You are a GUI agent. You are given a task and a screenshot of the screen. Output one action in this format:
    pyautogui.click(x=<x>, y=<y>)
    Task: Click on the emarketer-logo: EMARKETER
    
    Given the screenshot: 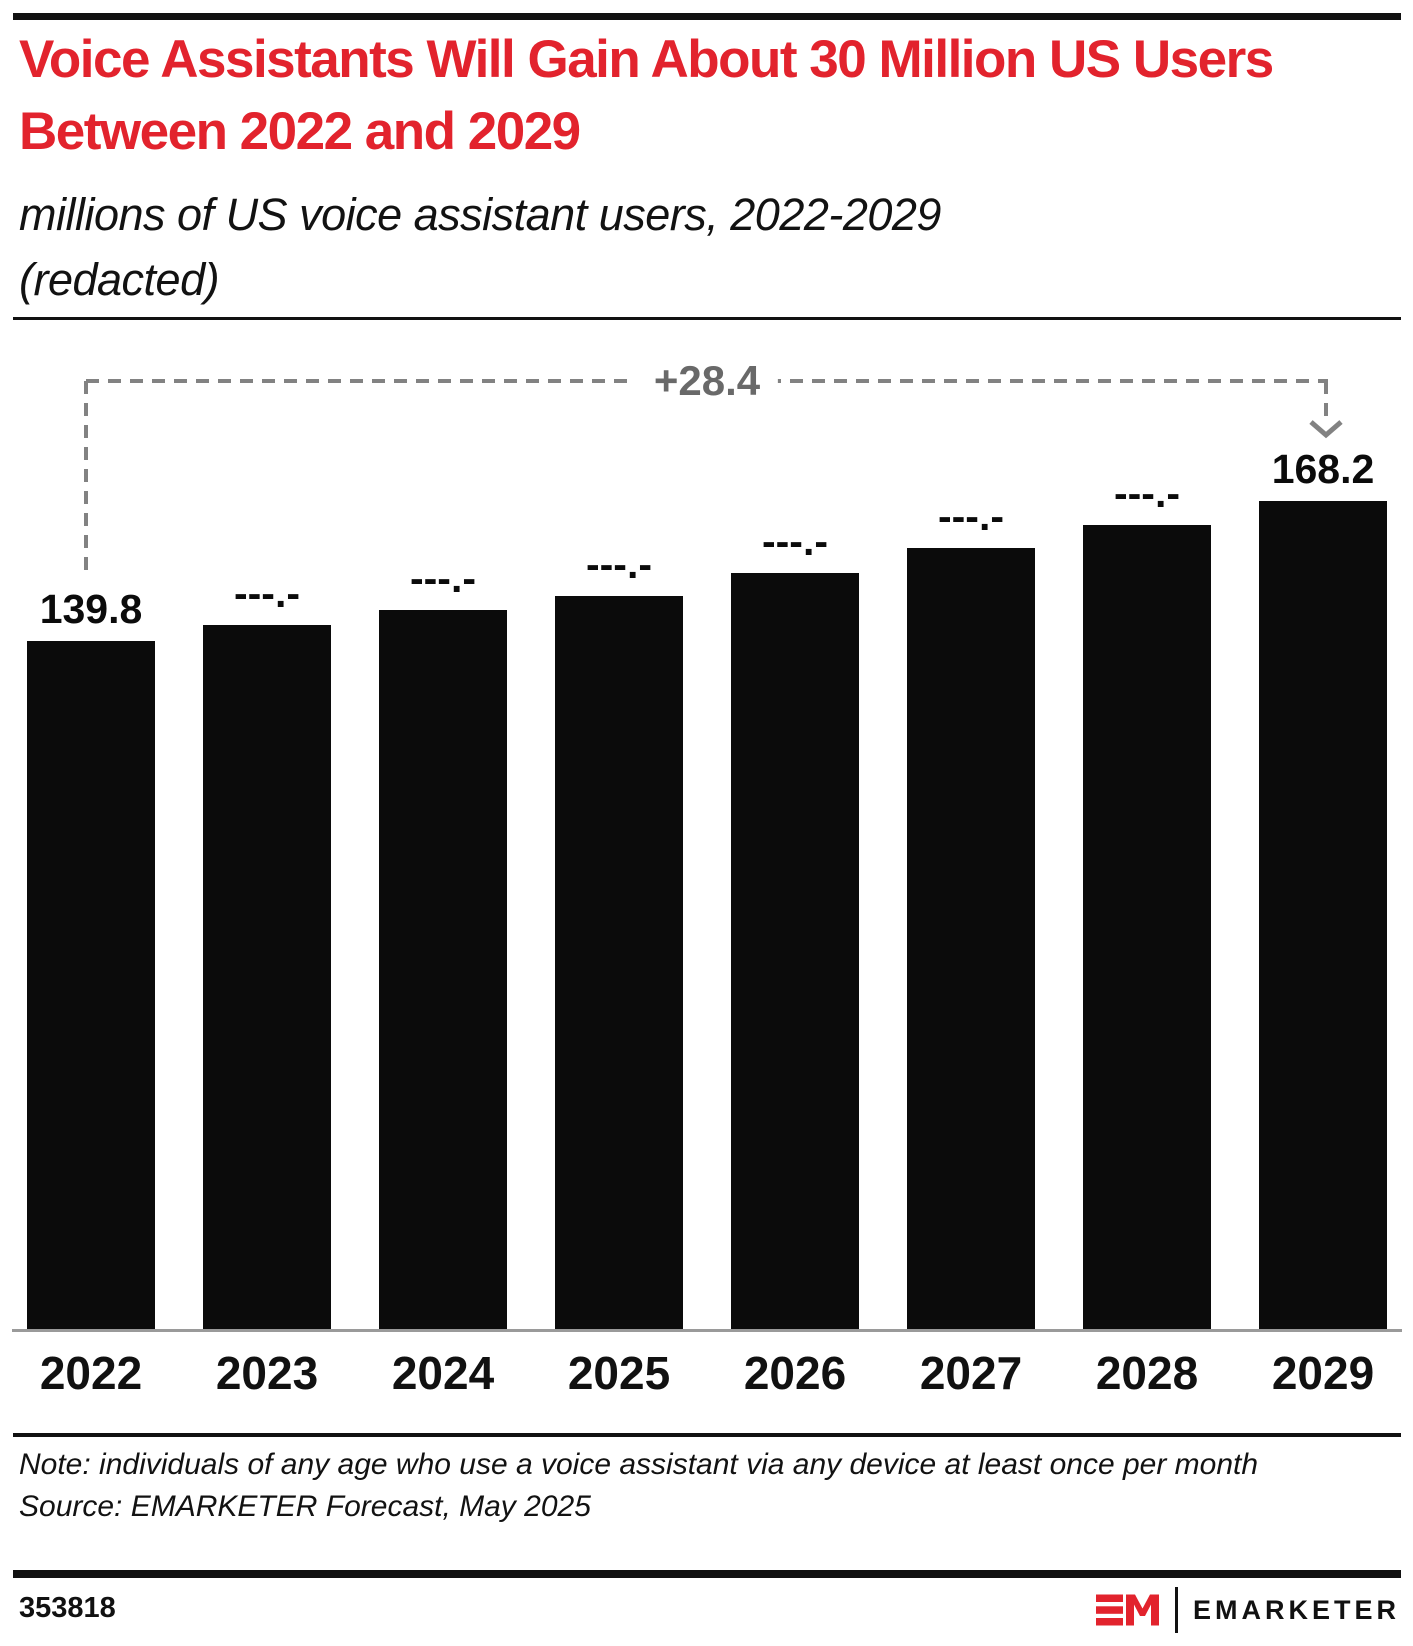 What is the action you would take?
    pyautogui.click(x=1247, y=1610)
    